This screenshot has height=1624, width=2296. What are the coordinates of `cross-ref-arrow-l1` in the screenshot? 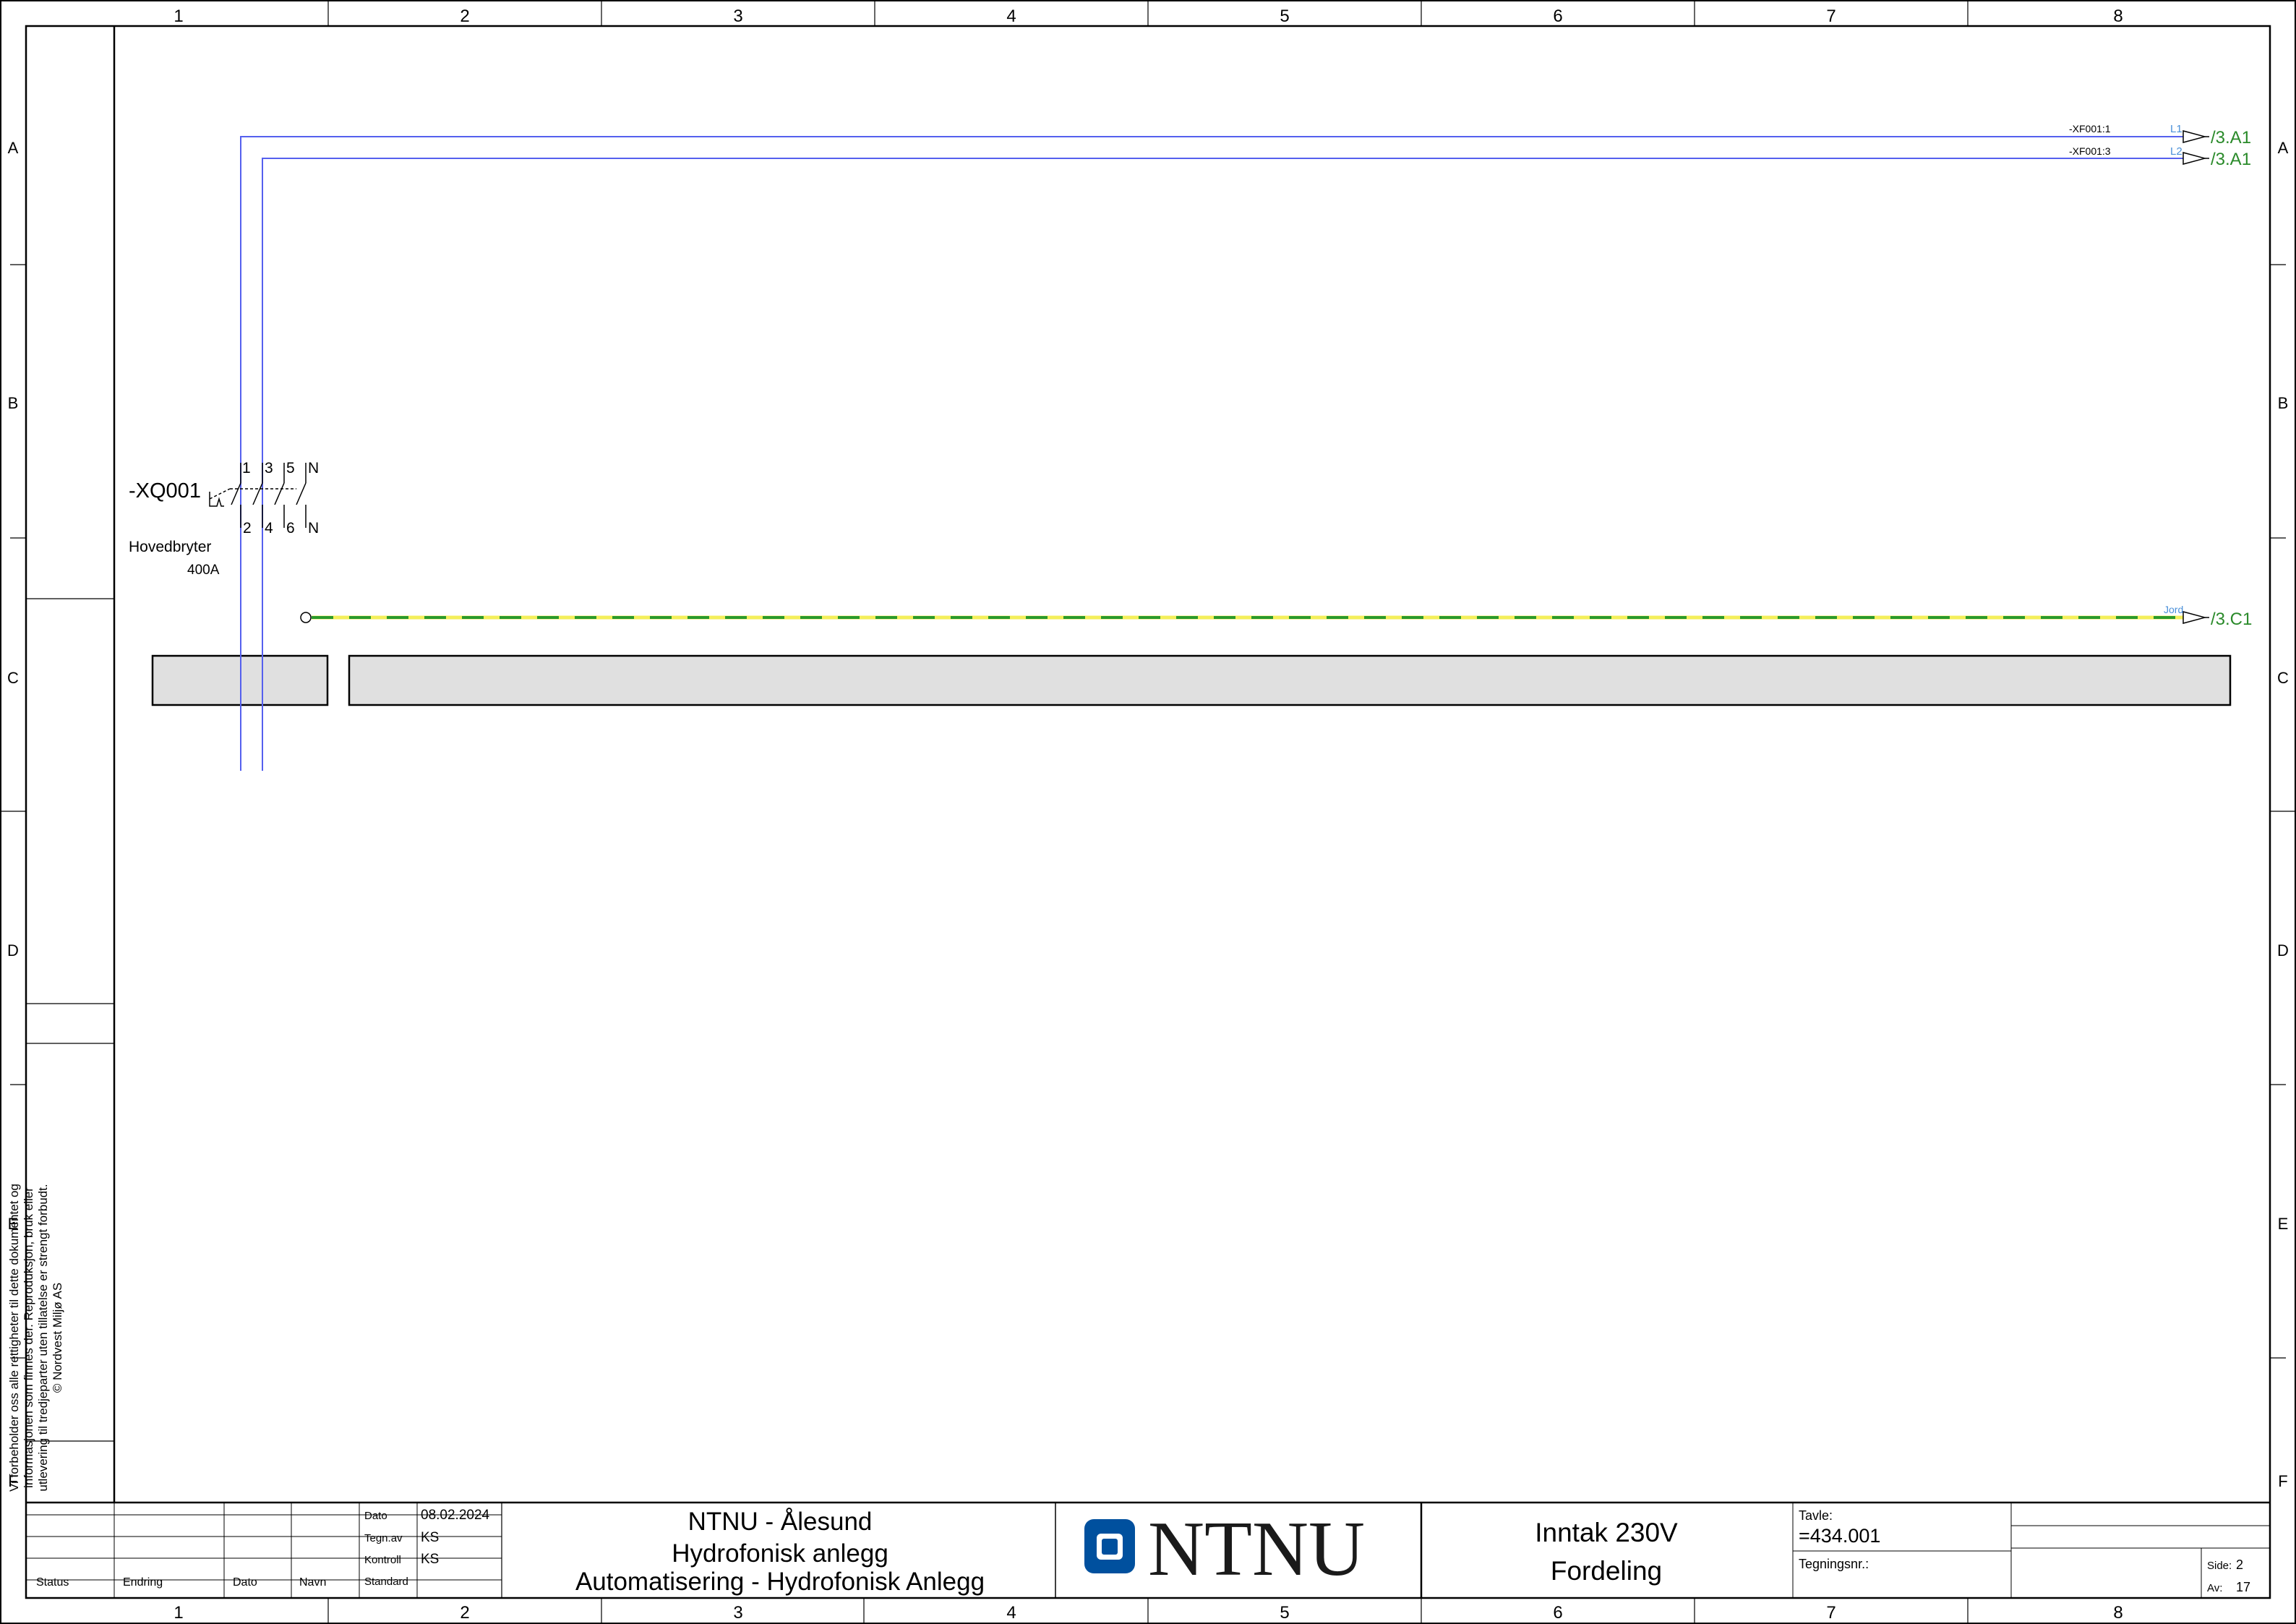 It's located at (2195, 136).